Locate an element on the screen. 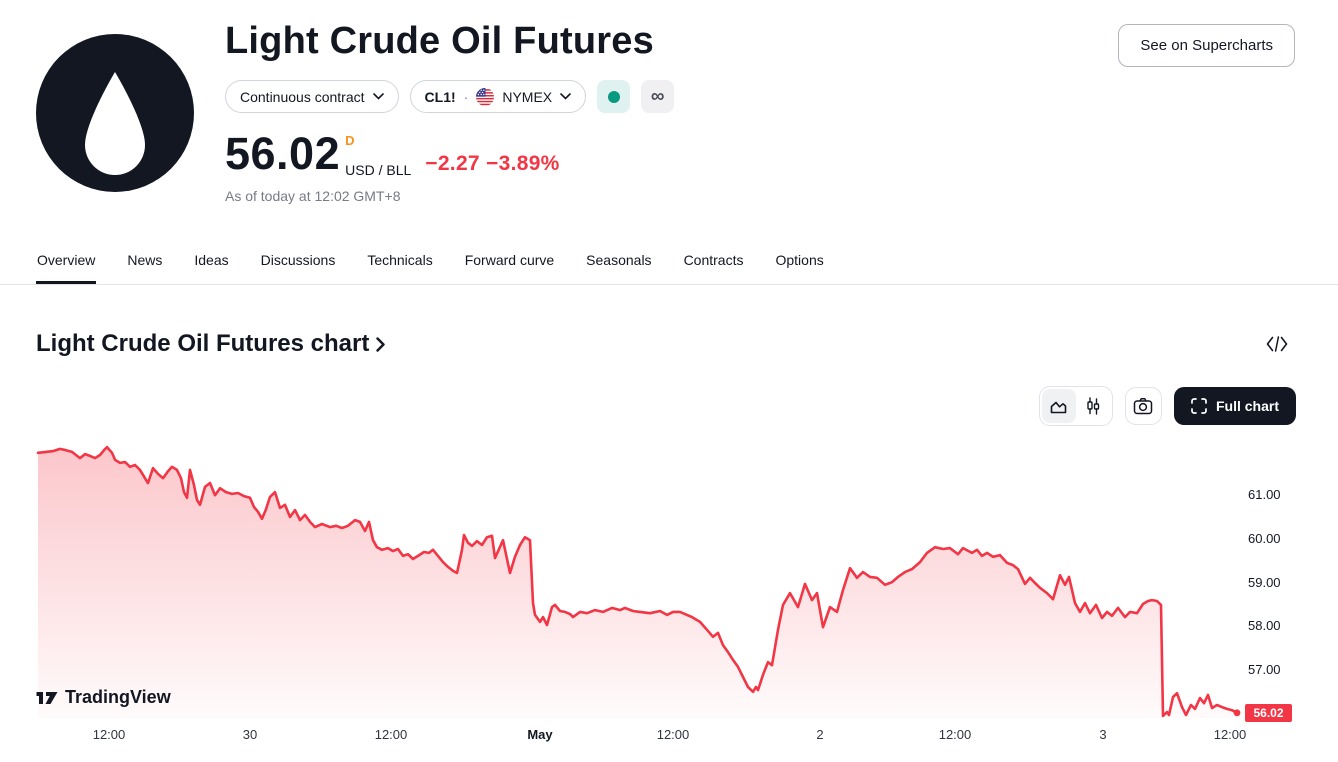 The height and width of the screenshot is (762, 1338). contract-type-dropdown: Continuous contract is located at coordinates (312, 96).